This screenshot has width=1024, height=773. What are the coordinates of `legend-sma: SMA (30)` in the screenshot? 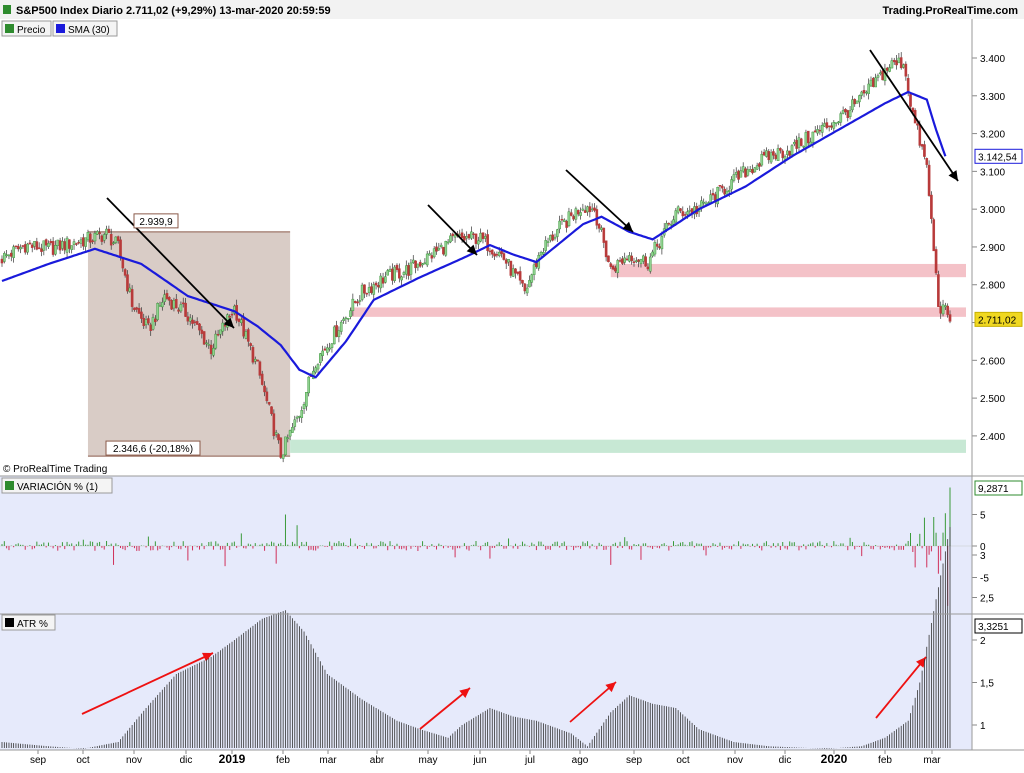 It's located at (85, 28).